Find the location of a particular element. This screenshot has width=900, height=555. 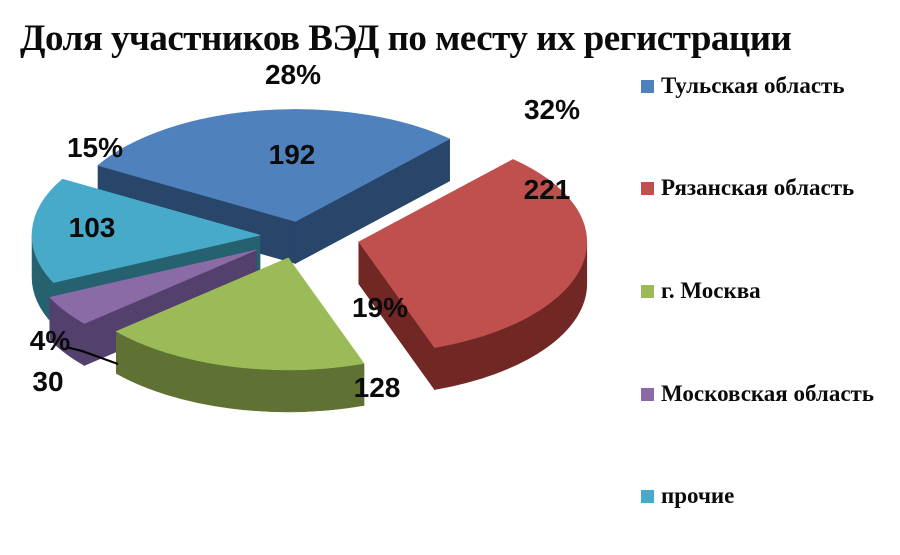

legend-label: прочие is located at coordinates (698, 495).